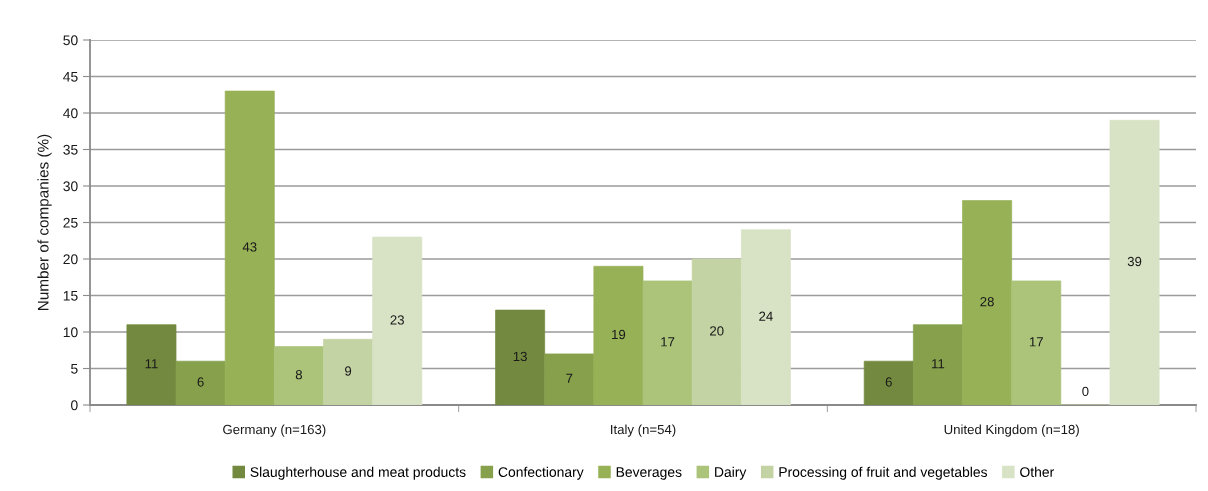 This screenshot has width=1208, height=491. I want to click on y-tick-label: 35, so click(70, 149).